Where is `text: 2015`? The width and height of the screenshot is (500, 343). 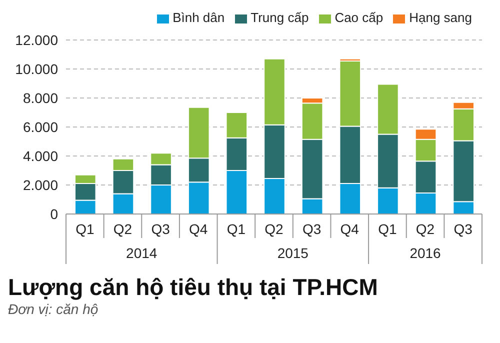
text: 2015 is located at coordinates (293, 253).